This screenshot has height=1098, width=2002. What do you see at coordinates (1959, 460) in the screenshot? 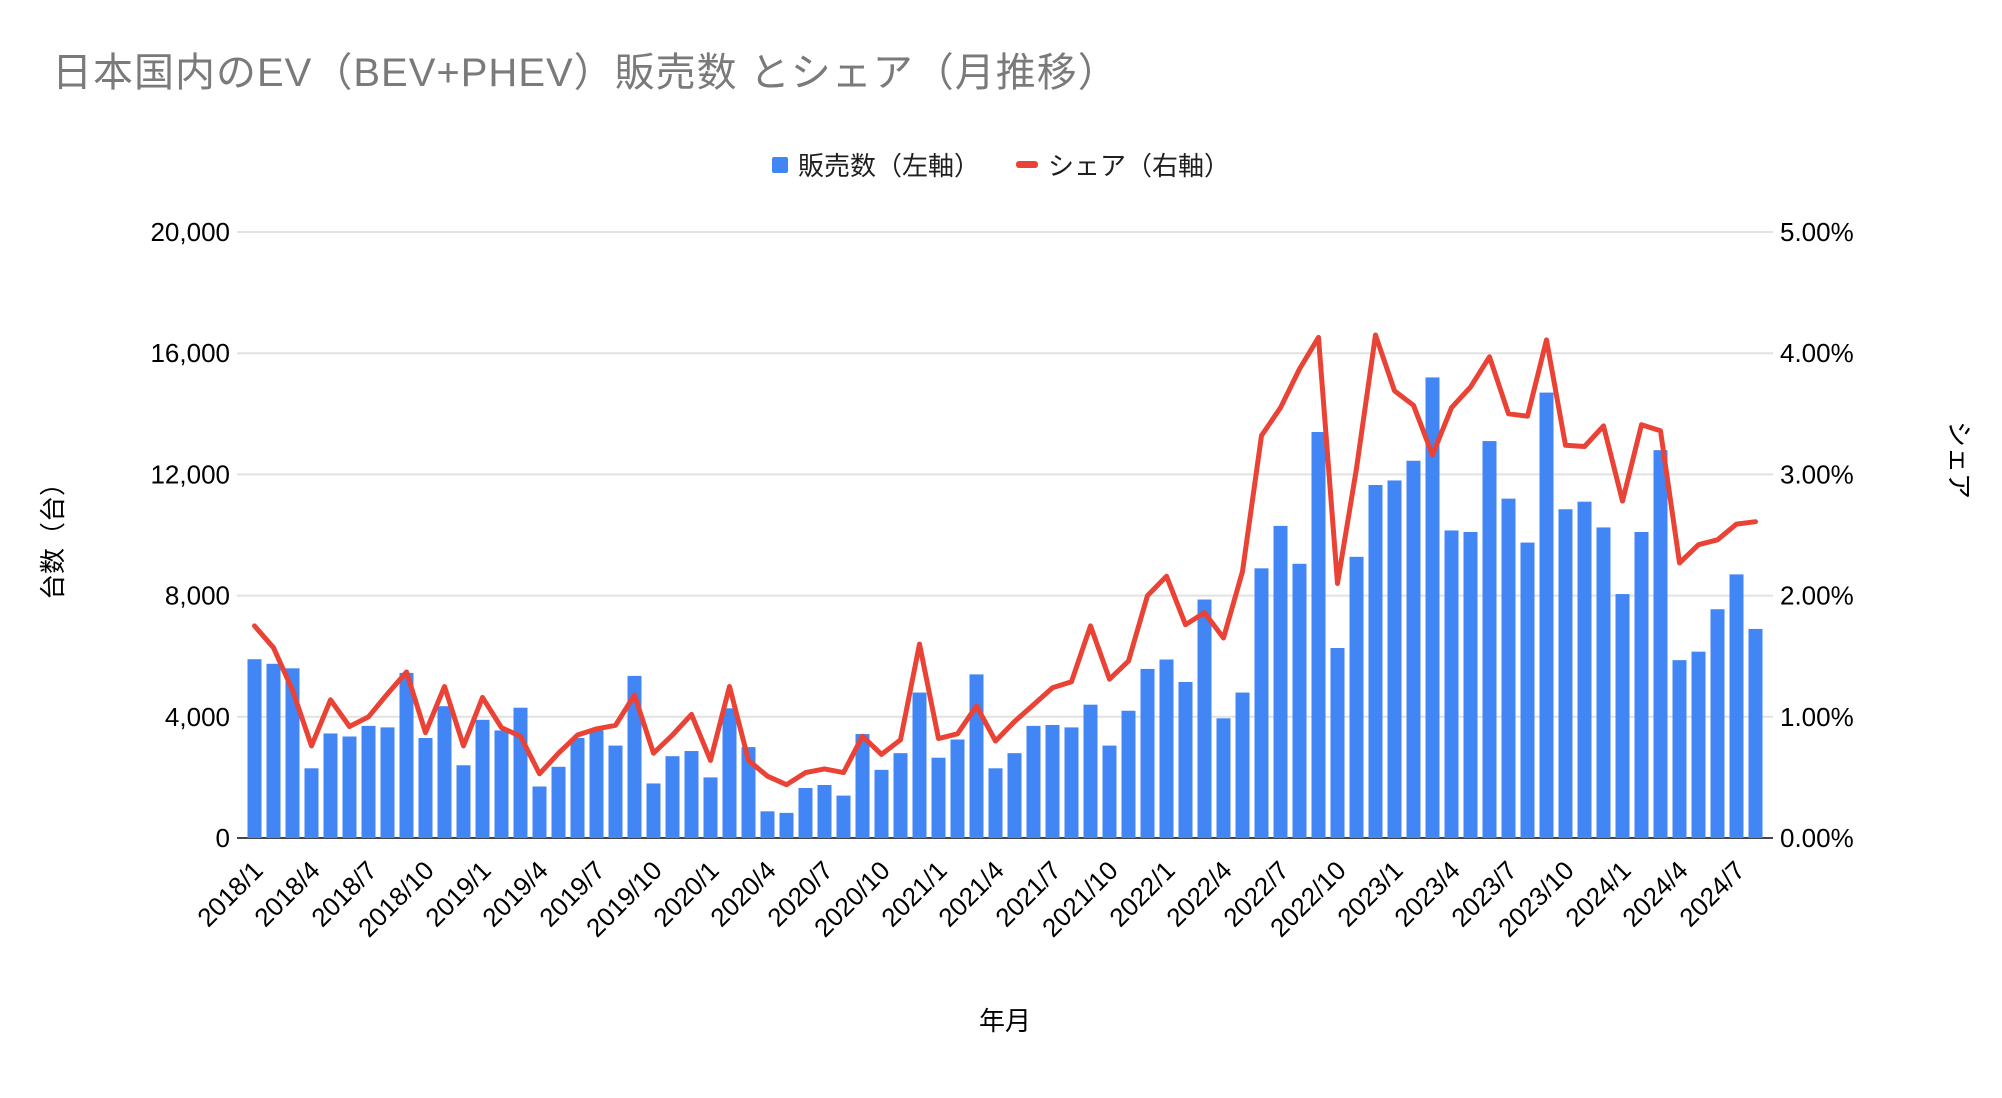
I see `right-axis-title: シェア` at bounding box center [1959, 460].